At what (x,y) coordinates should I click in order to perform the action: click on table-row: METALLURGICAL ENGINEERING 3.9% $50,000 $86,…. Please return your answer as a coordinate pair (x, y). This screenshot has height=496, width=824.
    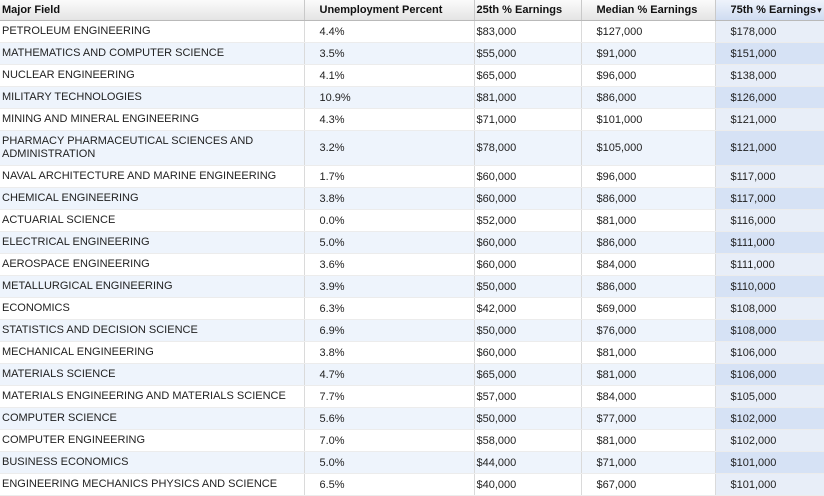
    Looking at the image, I should click on (412, 286).